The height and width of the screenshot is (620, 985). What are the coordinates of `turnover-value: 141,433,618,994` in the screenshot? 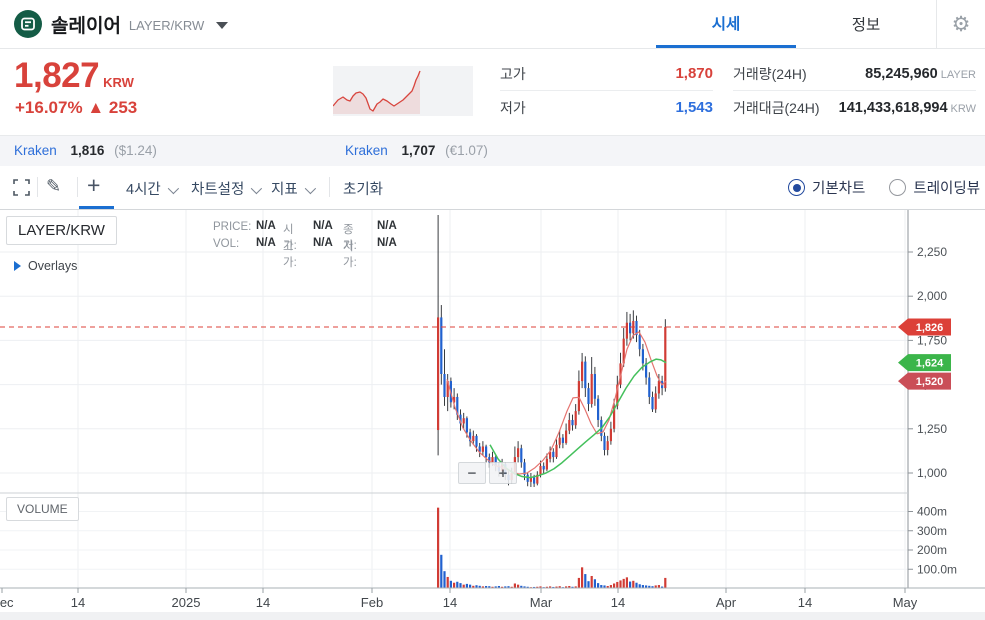 It's located at (893, 107).